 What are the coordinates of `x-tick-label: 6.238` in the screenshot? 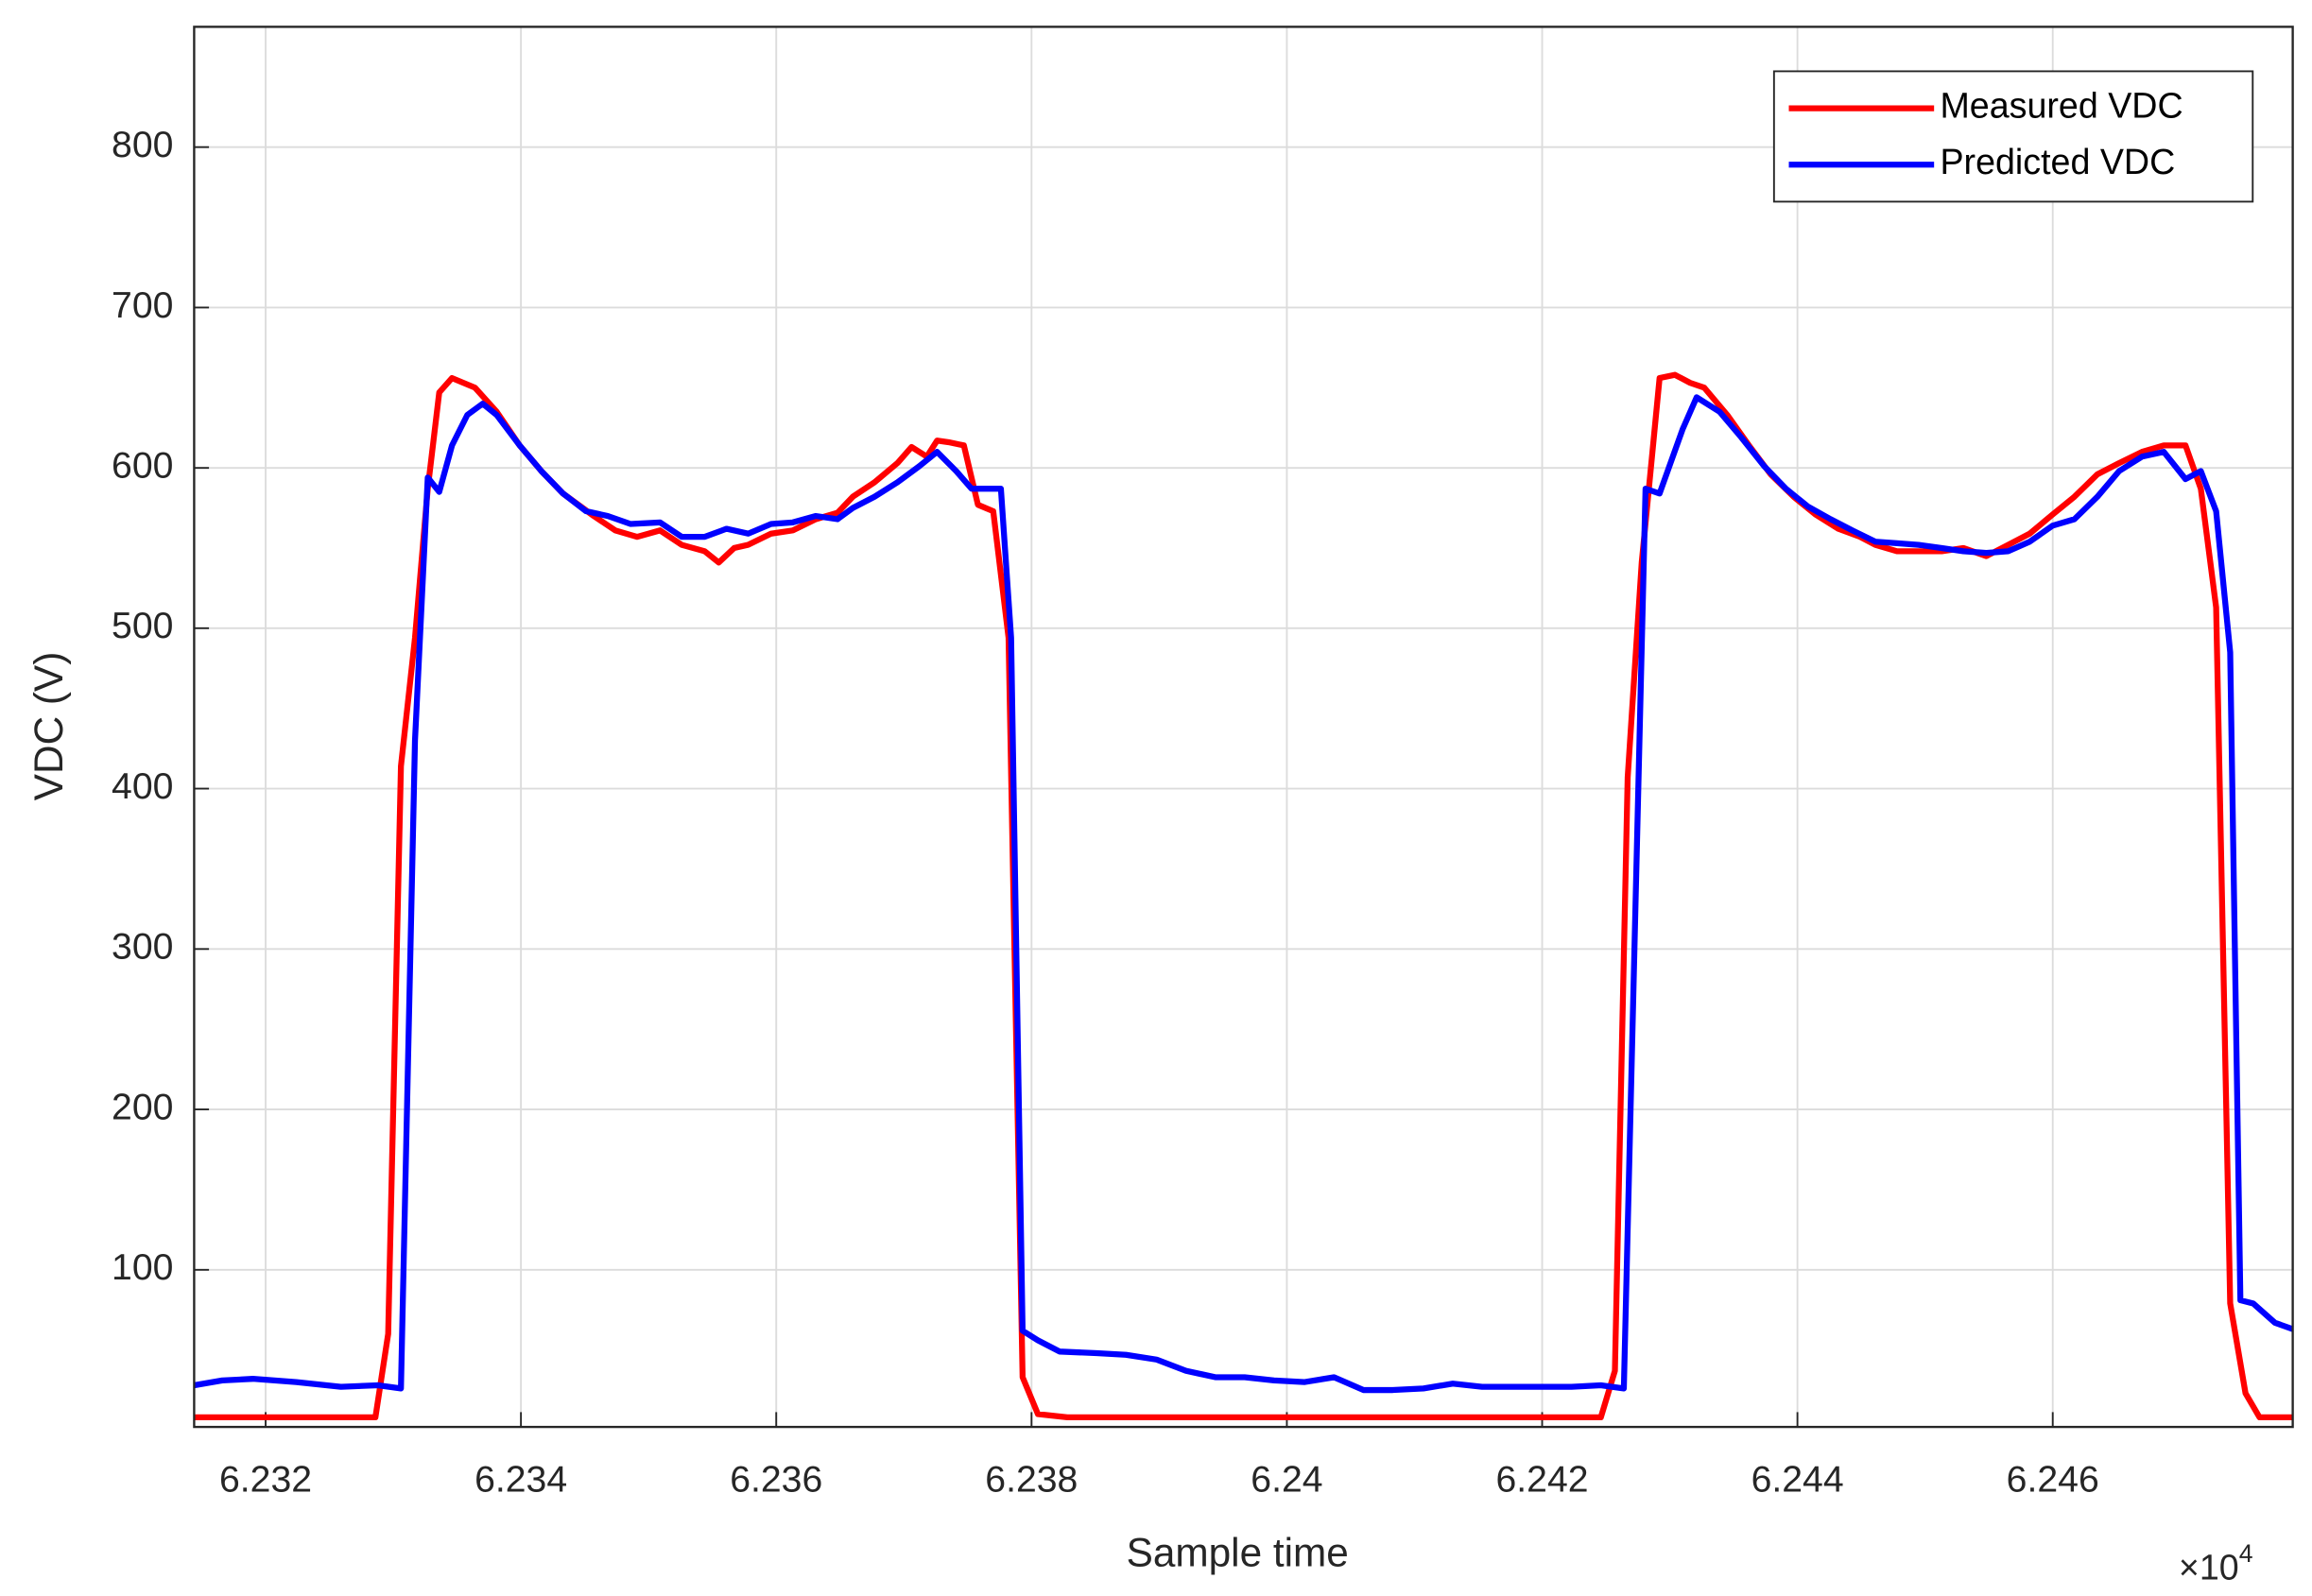 It's located at (1032, 1479).